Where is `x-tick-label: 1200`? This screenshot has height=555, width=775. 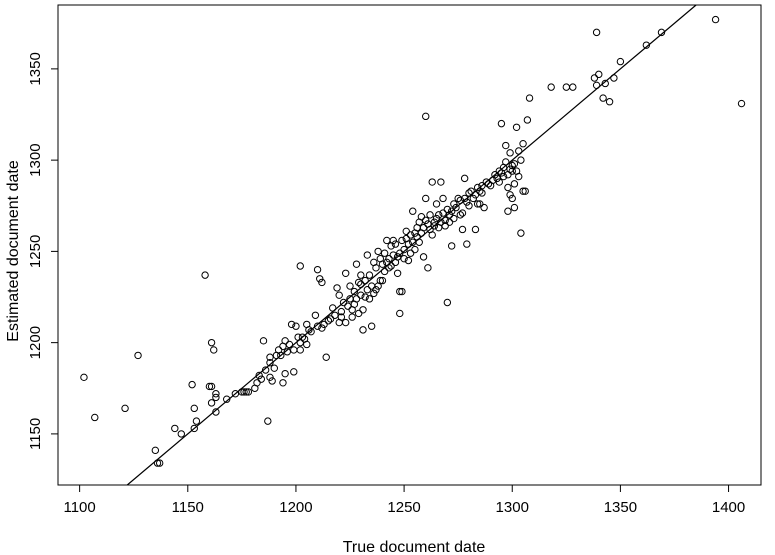 x-tick-label: 1200 is located at coordinates (295, 507).